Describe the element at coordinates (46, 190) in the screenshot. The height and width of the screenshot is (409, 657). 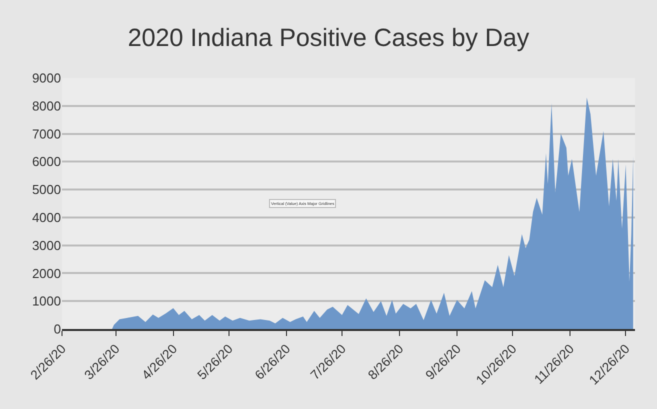
I see `y-tick-label: 5000` at that location.